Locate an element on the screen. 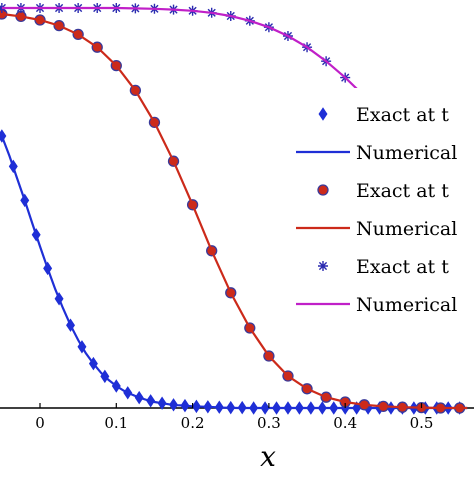 The image size is (474, 479). x-axis-label: x is located at coordinates (268, 456).